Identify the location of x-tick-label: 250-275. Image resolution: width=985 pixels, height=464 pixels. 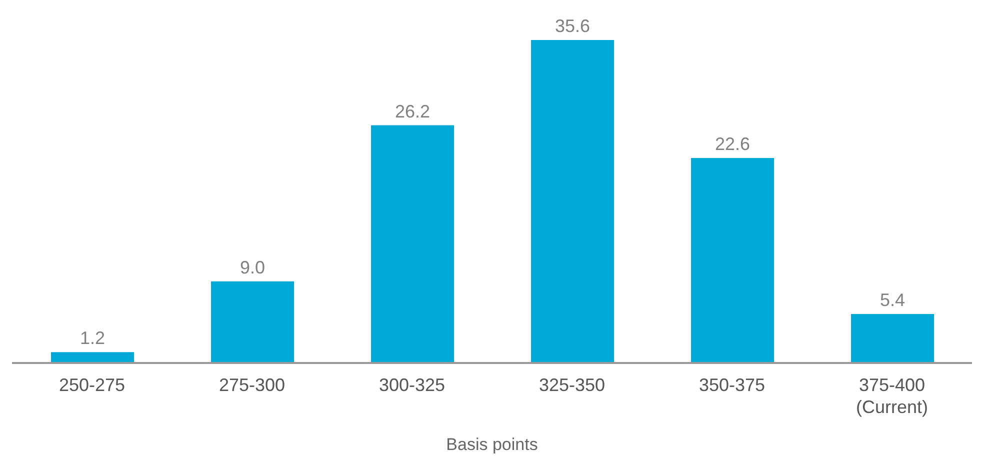
(92, 385).